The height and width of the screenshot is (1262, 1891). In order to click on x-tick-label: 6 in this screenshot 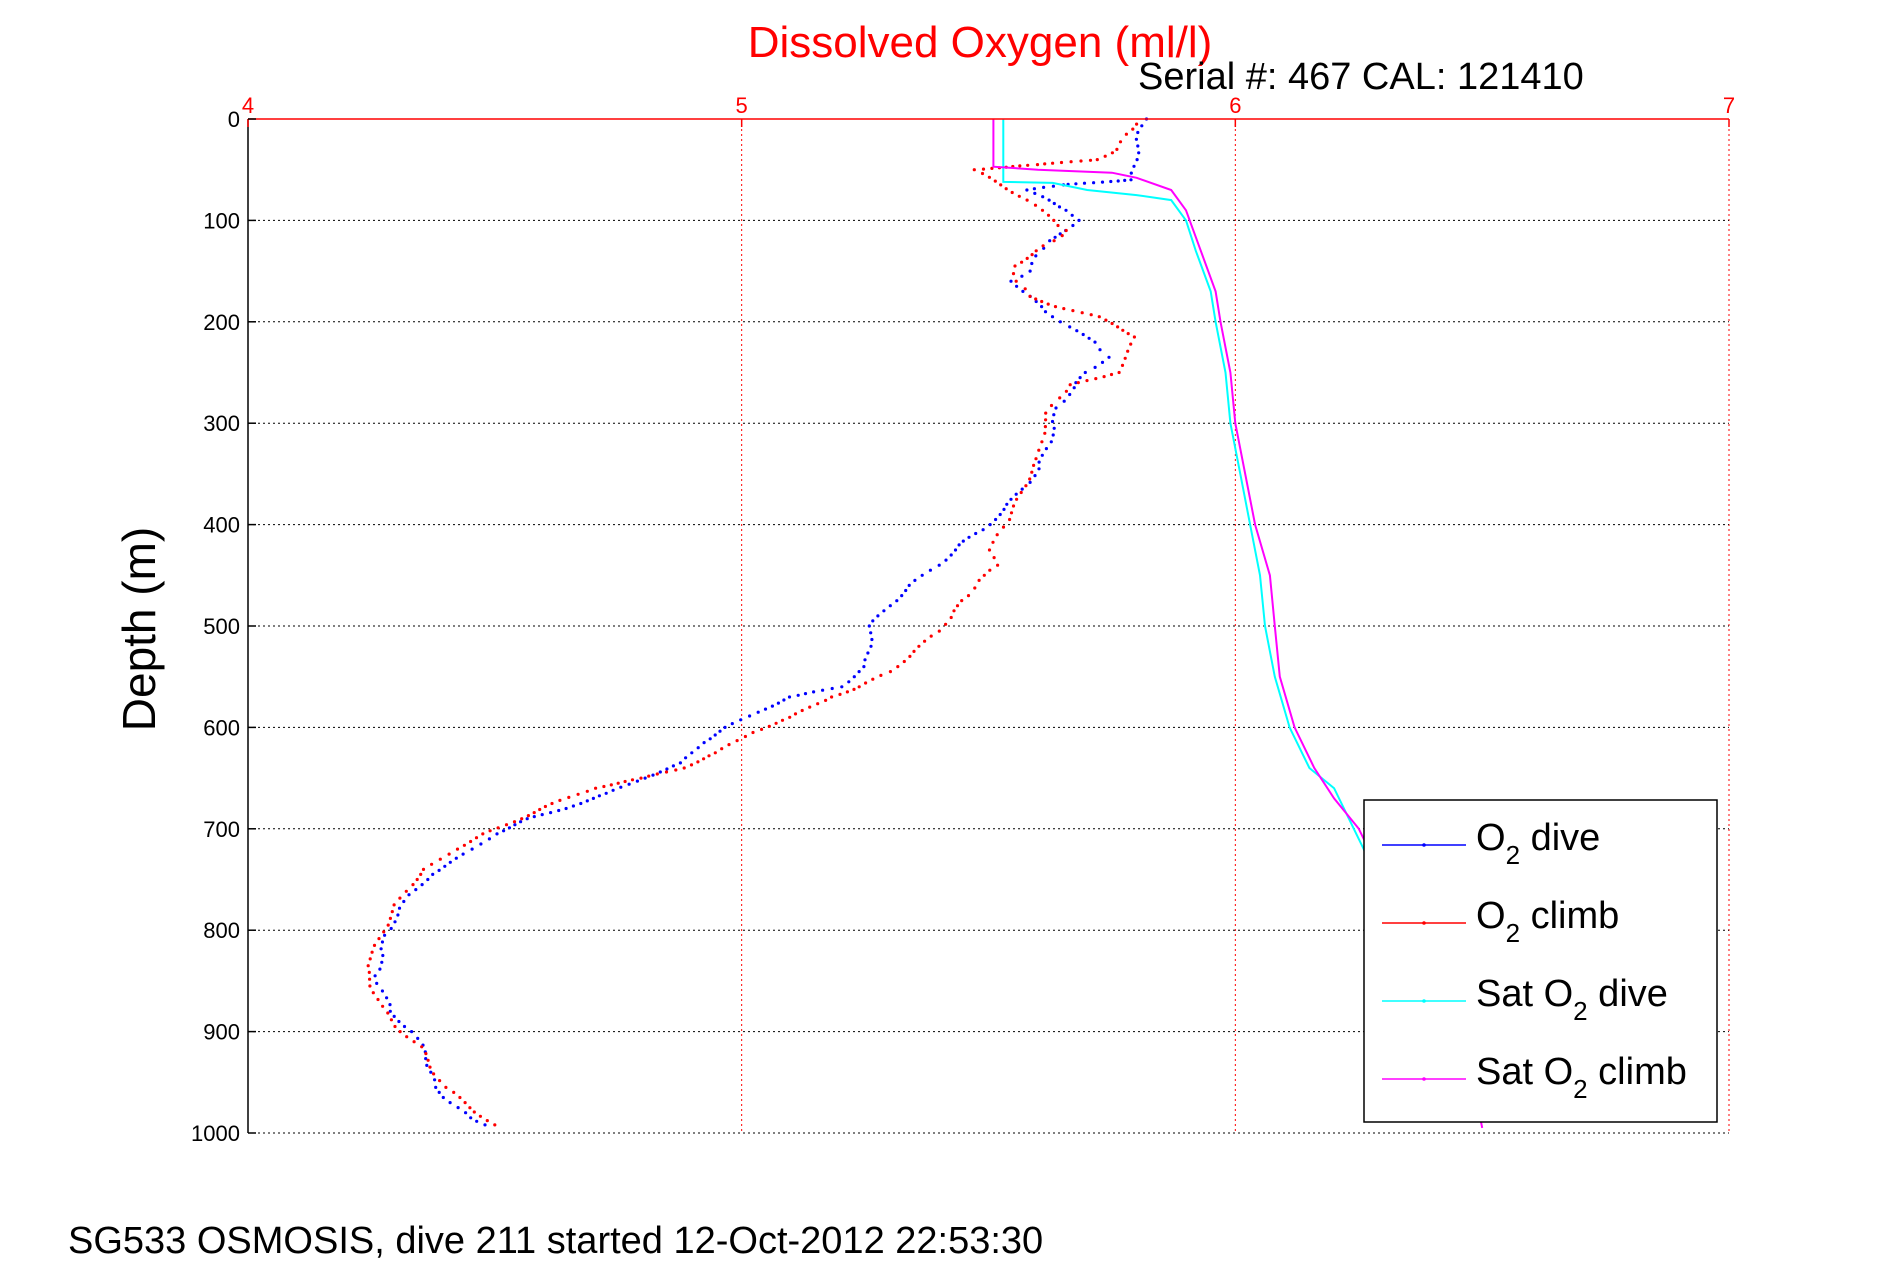, I will do `click(1235, 105)`.